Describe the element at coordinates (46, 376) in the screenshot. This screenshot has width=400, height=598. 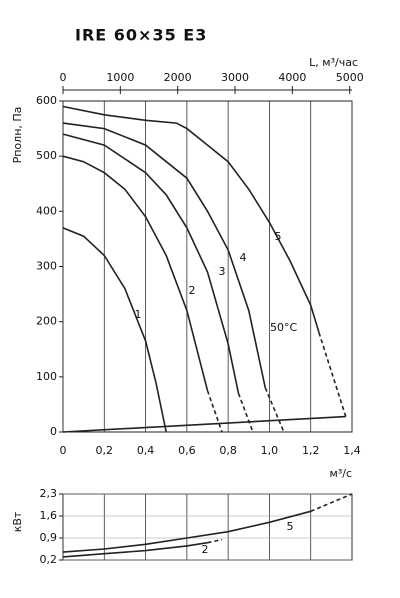
I see `y-tick-label: 100` at that location.